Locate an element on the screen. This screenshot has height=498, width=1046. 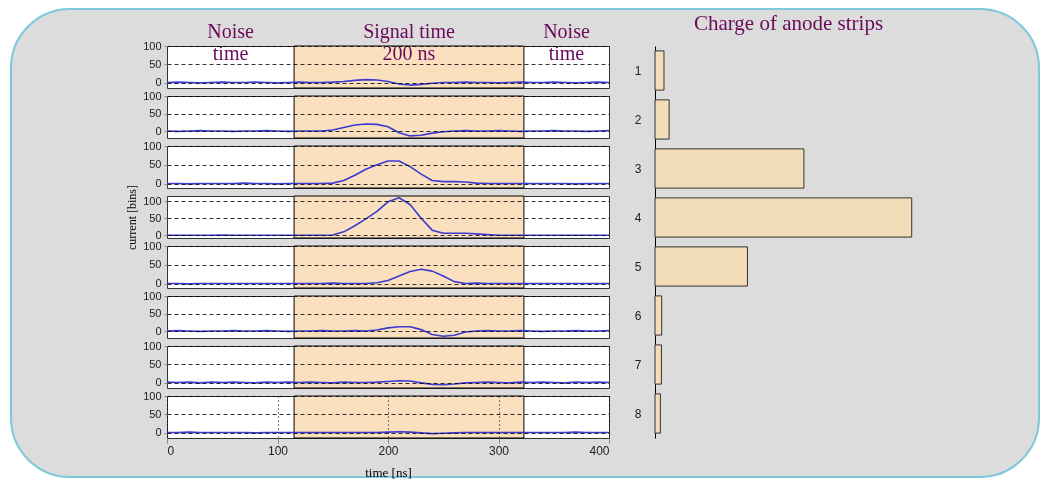
y-tick-label: 4 is located at coordinates (638, 217).